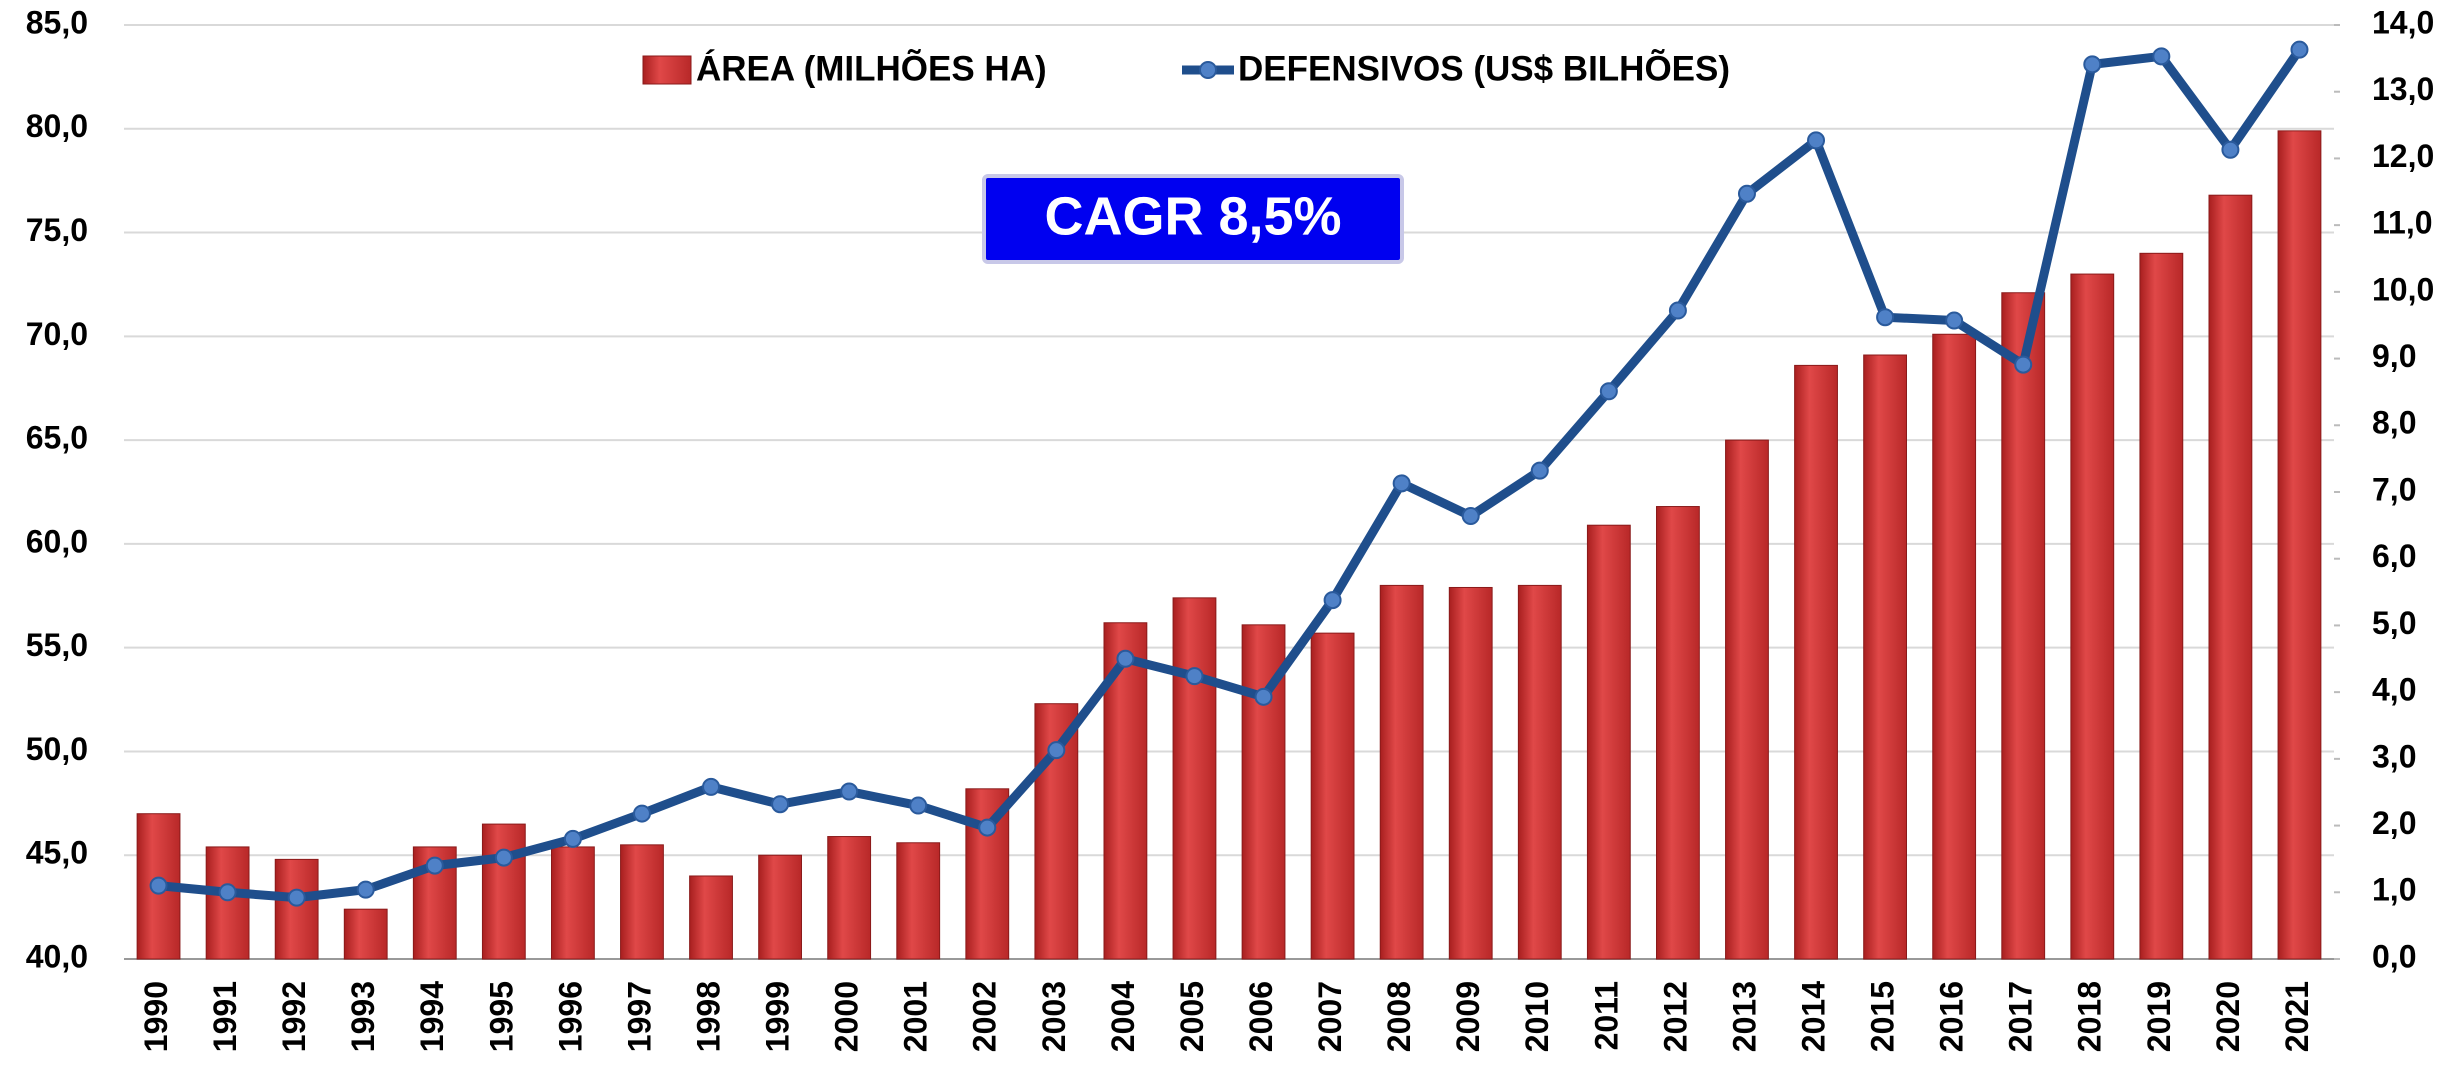  Describe the element at coordinates (1192, 216) in the screenshot. I see `annotation: CAGR 8,5%` at that location.